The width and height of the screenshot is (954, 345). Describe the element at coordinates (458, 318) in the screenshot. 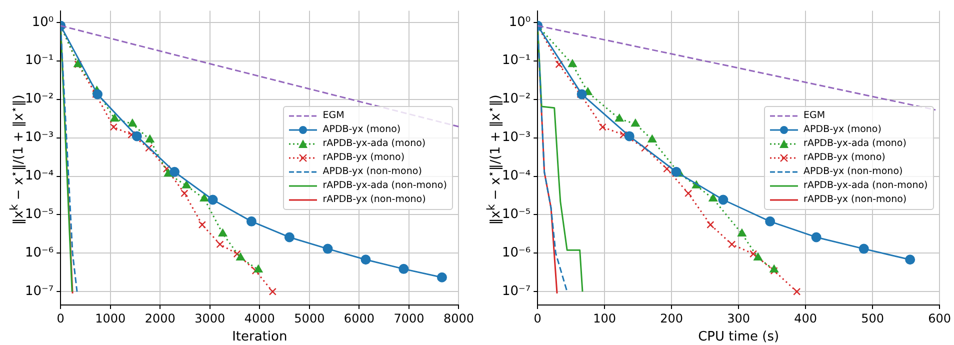

I see `x-tick-label: 8000` at that location.